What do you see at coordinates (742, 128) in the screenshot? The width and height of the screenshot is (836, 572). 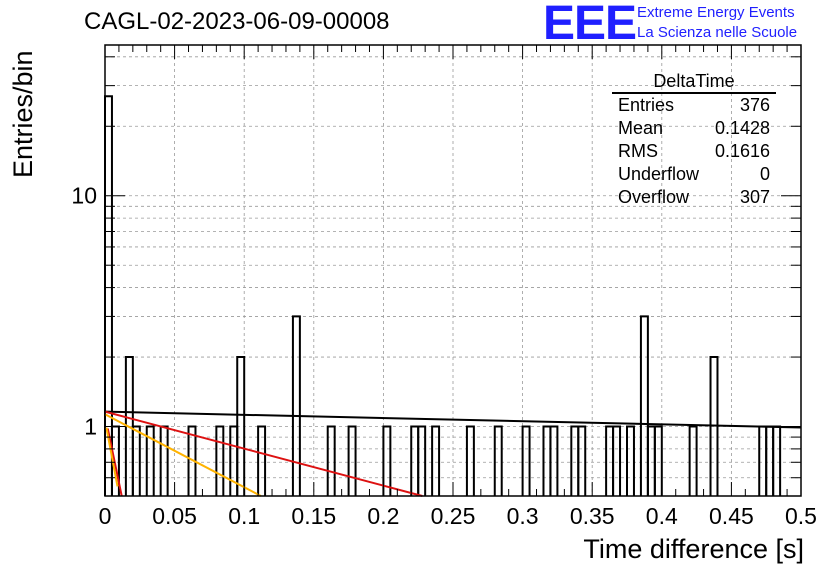 I see `stats-value: 0.1428` at bounding box center [742, 128].